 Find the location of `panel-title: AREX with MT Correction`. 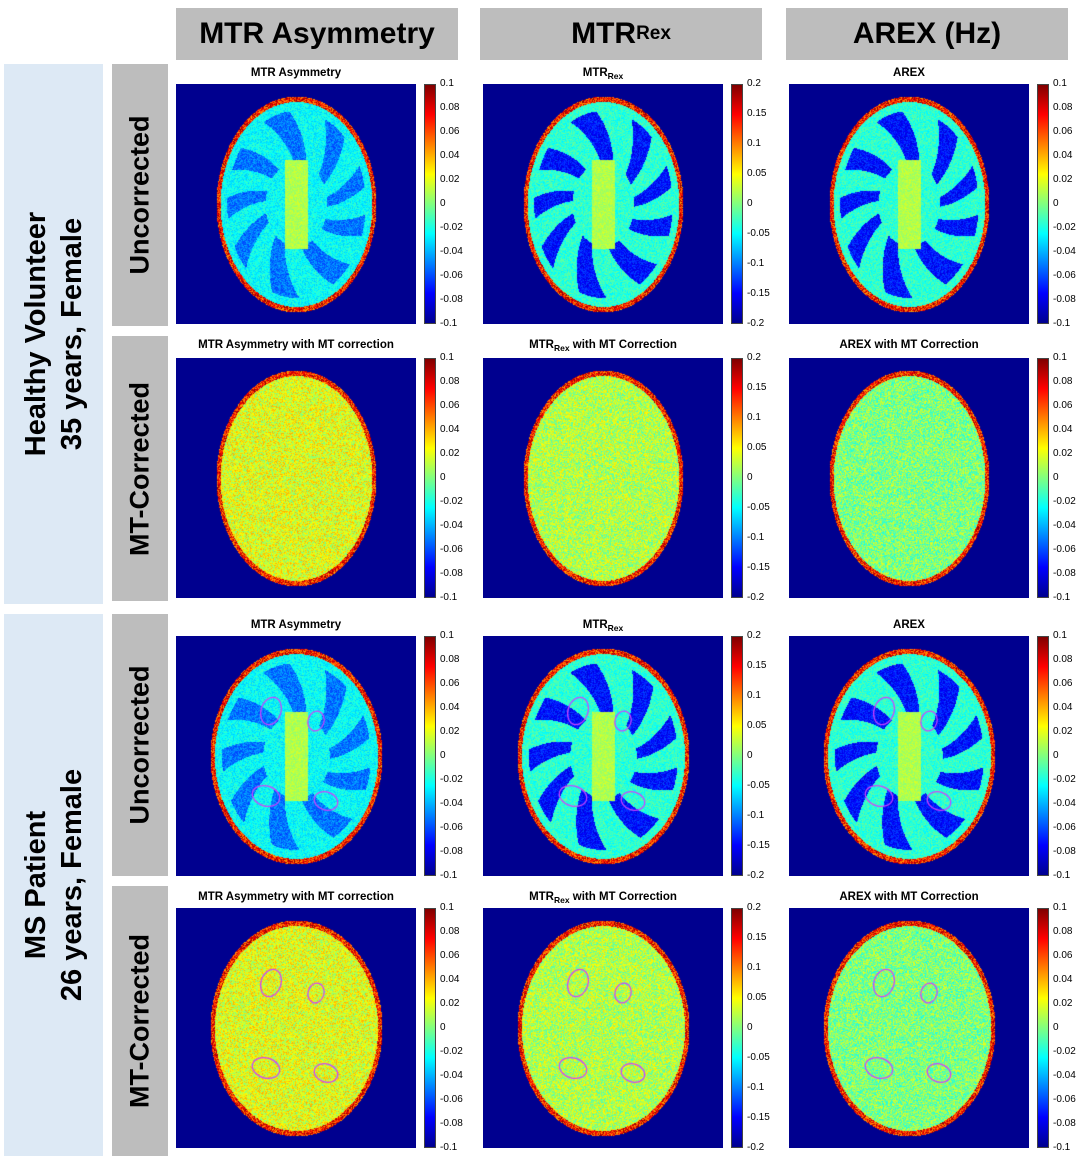

panel-title: AREX with MT Correction is located at coordinates (909, 897).